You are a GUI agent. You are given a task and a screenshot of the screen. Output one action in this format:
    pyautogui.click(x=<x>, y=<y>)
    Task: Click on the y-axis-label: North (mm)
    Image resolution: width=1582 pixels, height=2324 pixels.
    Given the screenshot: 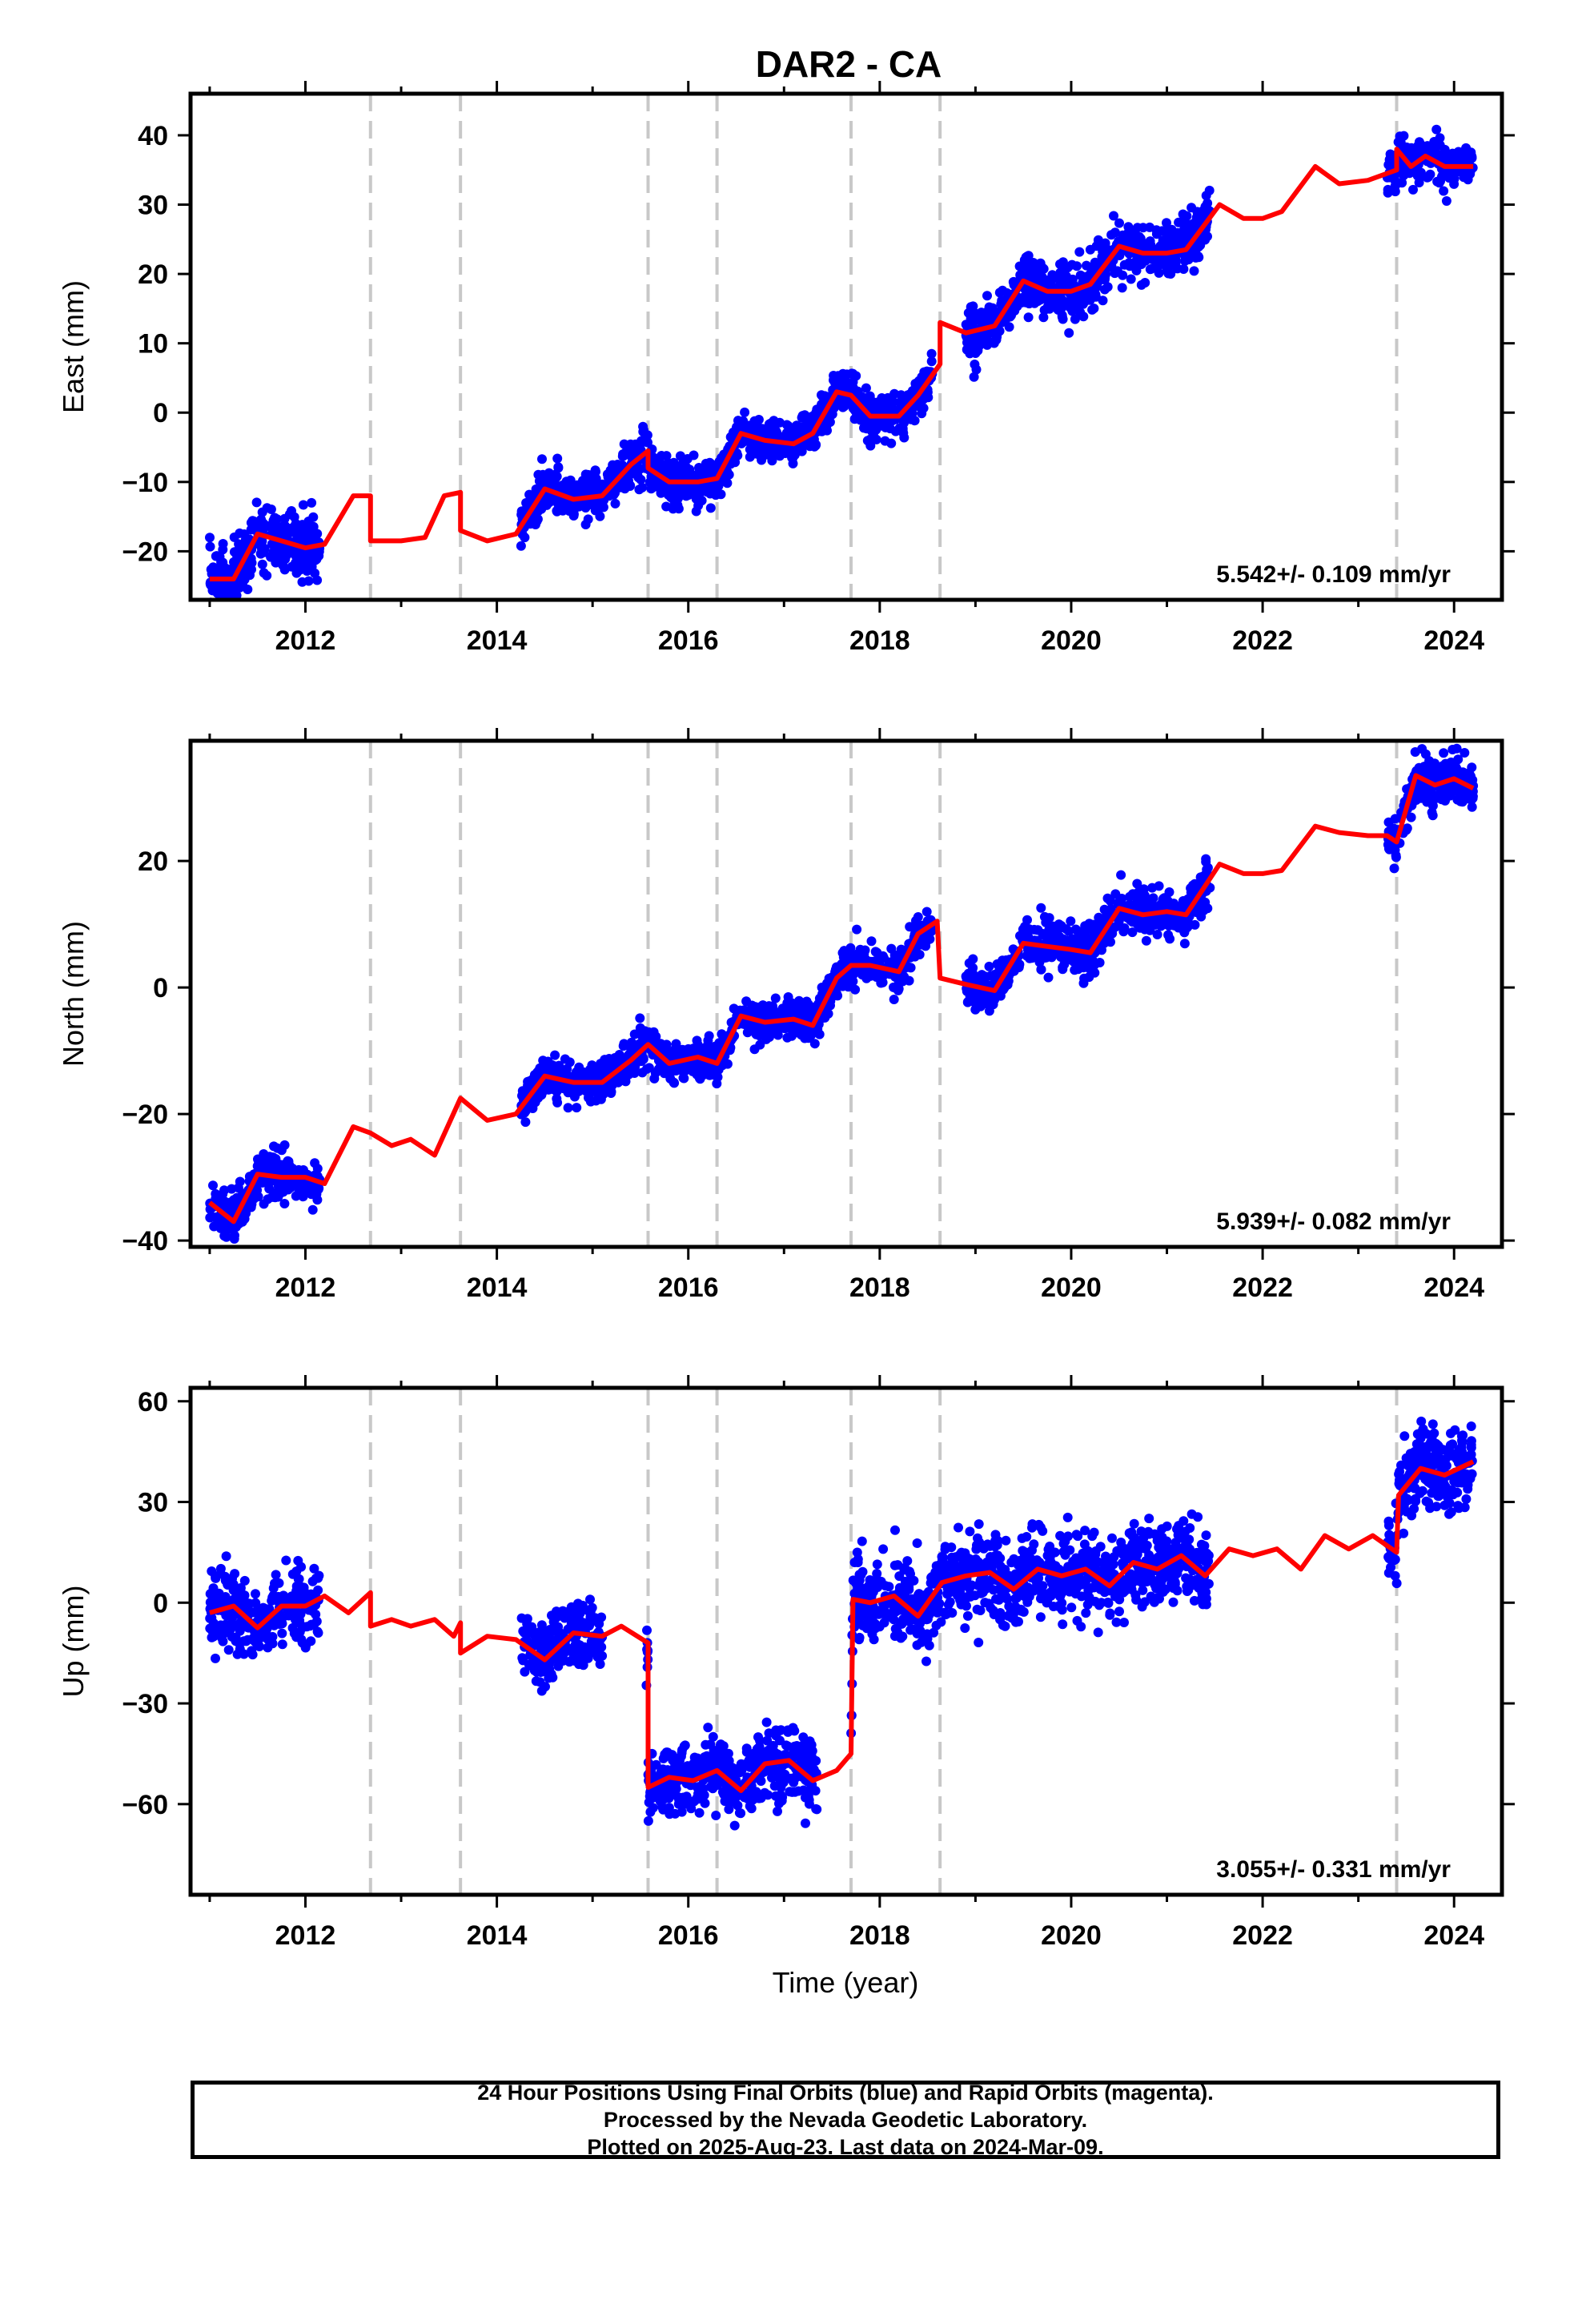 What is the action you would take?
    pyautogui.click(x=74, y=994)
    